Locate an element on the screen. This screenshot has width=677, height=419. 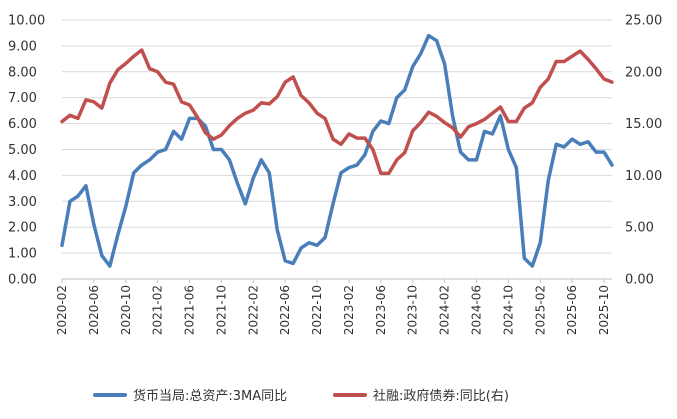
left-y-tick-label: 7.00 is located at coordinates (22, 98).